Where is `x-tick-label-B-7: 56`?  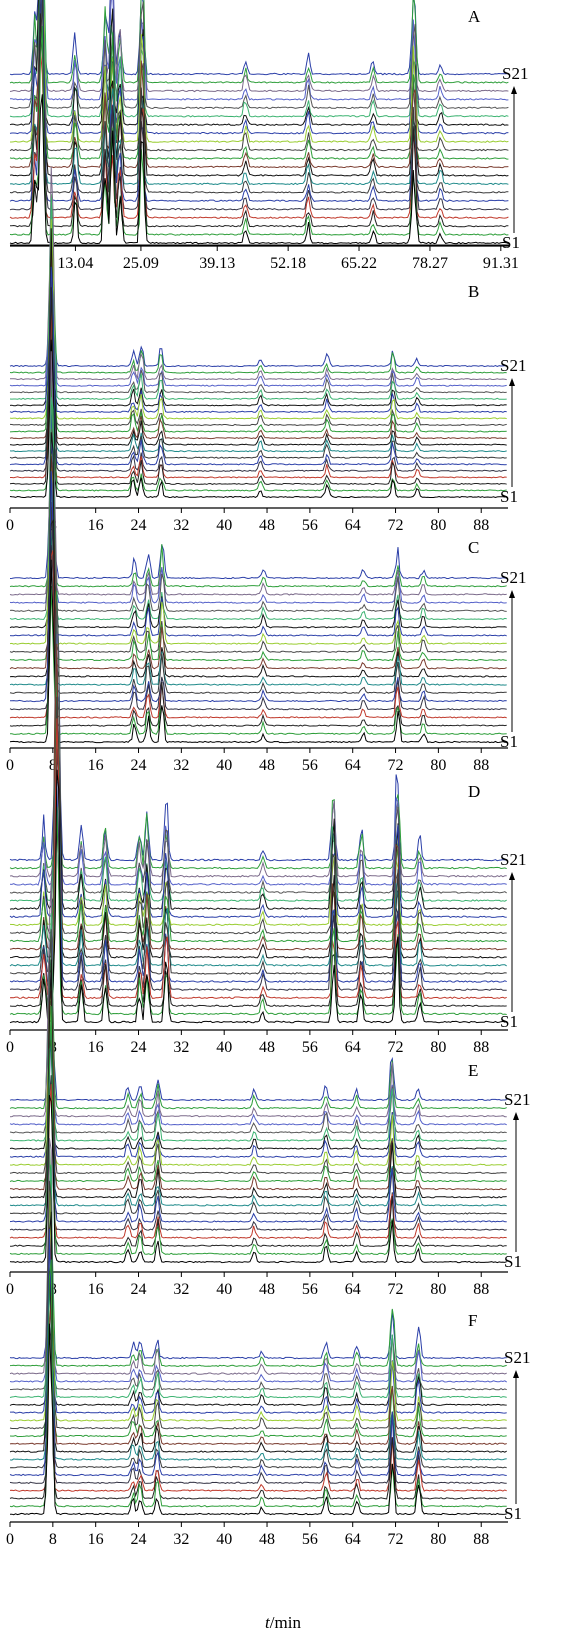
x-tick-label-B-7: 56 is located at coordinates (310, 525).